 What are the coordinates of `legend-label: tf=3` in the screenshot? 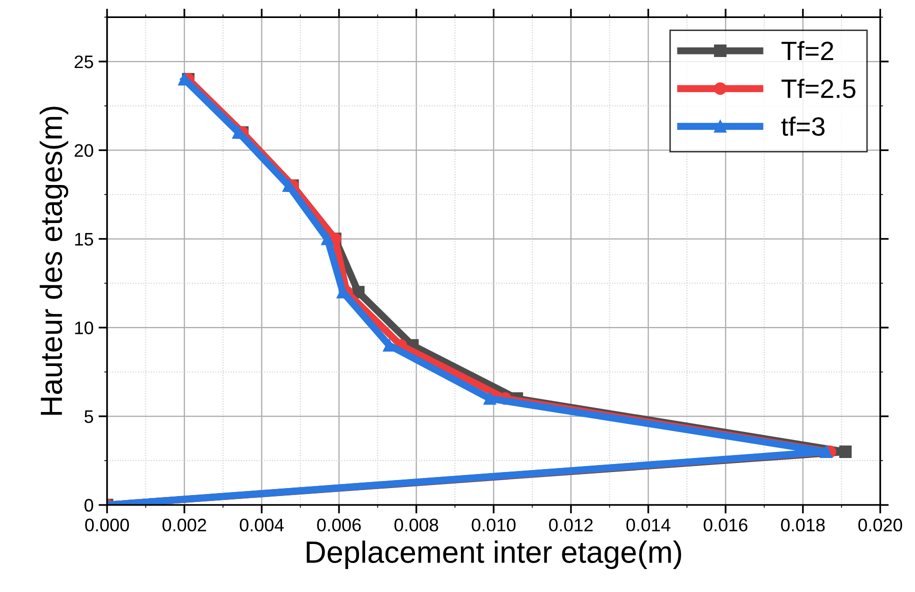 It's located at (803, 126).